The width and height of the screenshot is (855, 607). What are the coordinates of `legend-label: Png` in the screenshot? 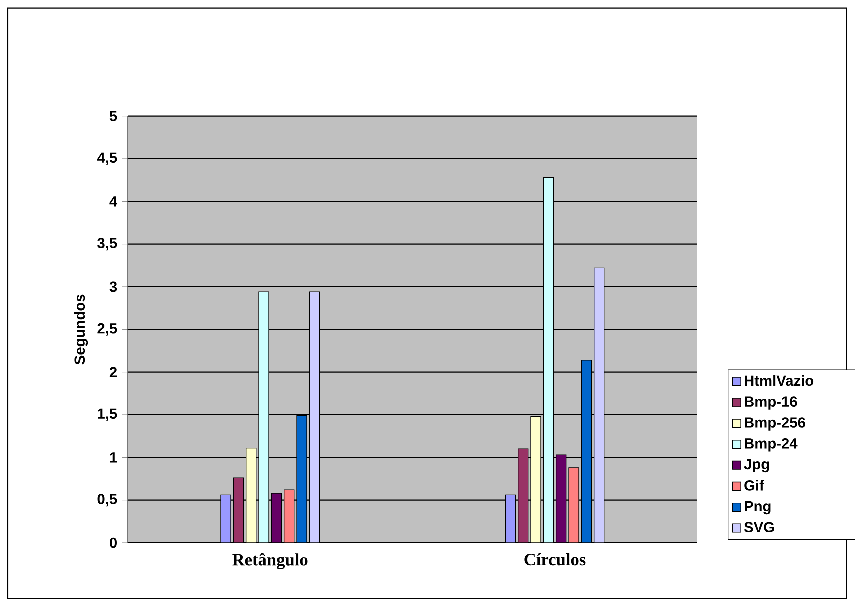 It's located at (758, 508).